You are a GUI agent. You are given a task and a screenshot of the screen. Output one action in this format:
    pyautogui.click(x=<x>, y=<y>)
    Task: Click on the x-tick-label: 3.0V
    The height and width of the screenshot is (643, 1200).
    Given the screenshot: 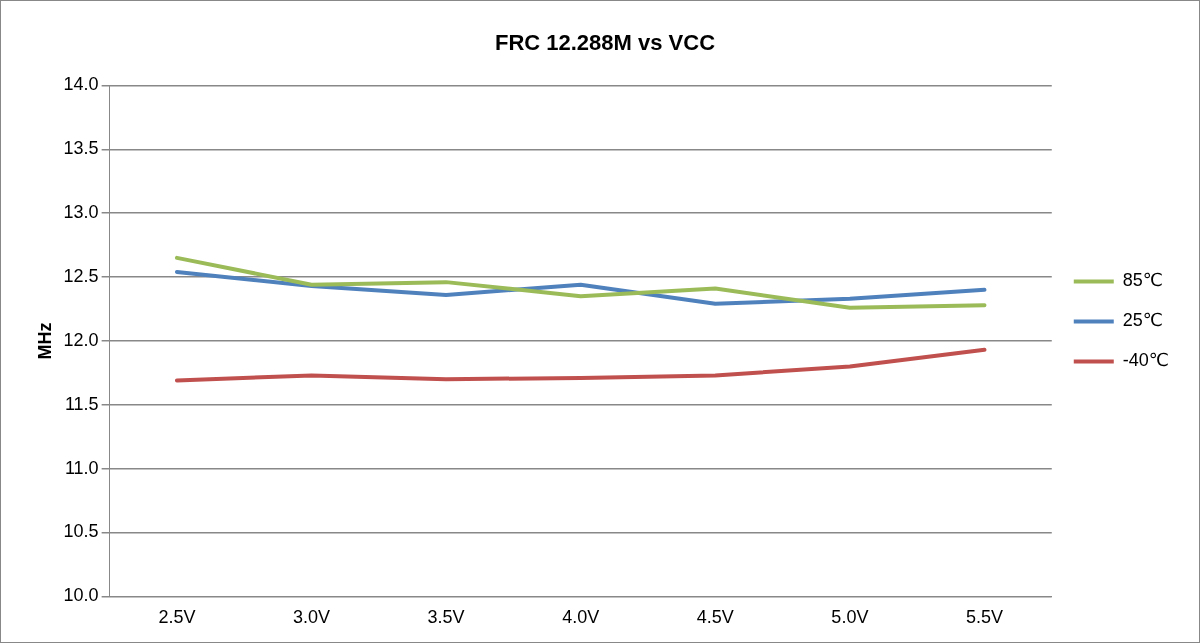 What is the action you would take?
    pyautogui.click(x=312, y=617)
    